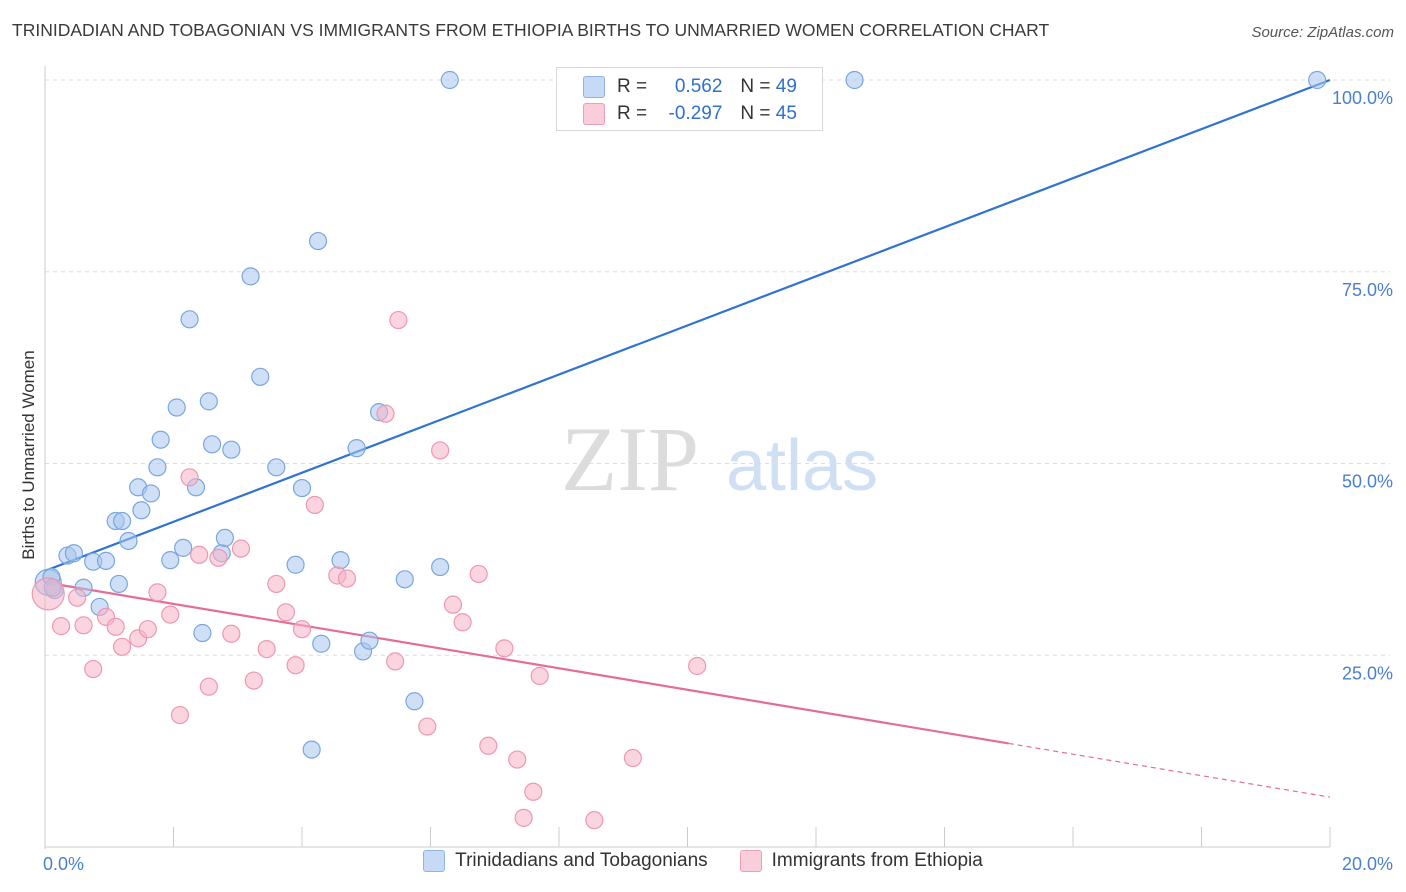  Describe the element at coordinates (526, 663) in the screenshot. I see `trend-line-ethiopia` at that location.